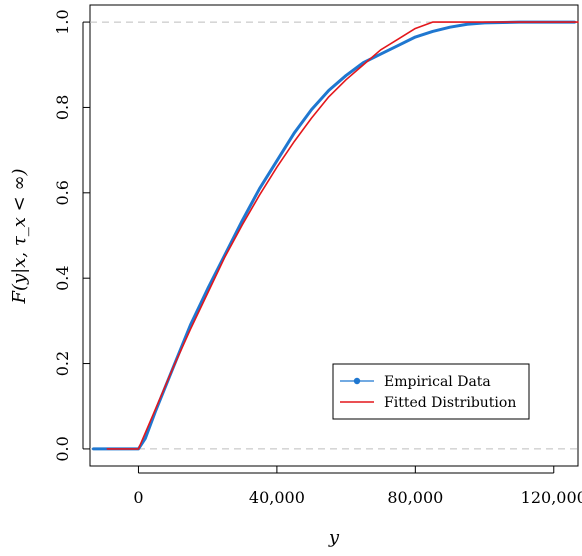 The width and height of the screenshot is (582, 556). Describe the element at coordinates (62, 21) in the screenshot. I see `y-tick-label-5: 1.0` at that location.